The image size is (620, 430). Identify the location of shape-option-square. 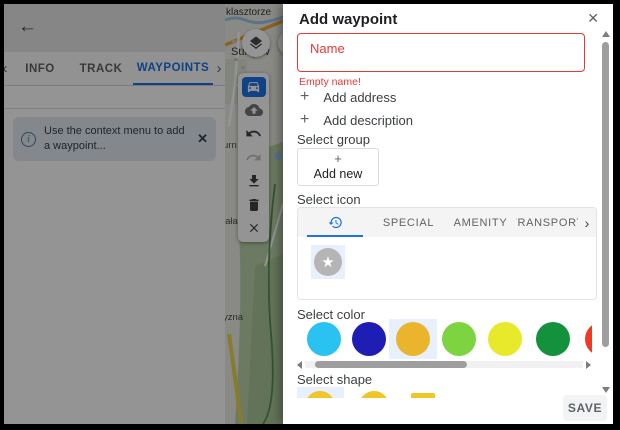
(423, 395).